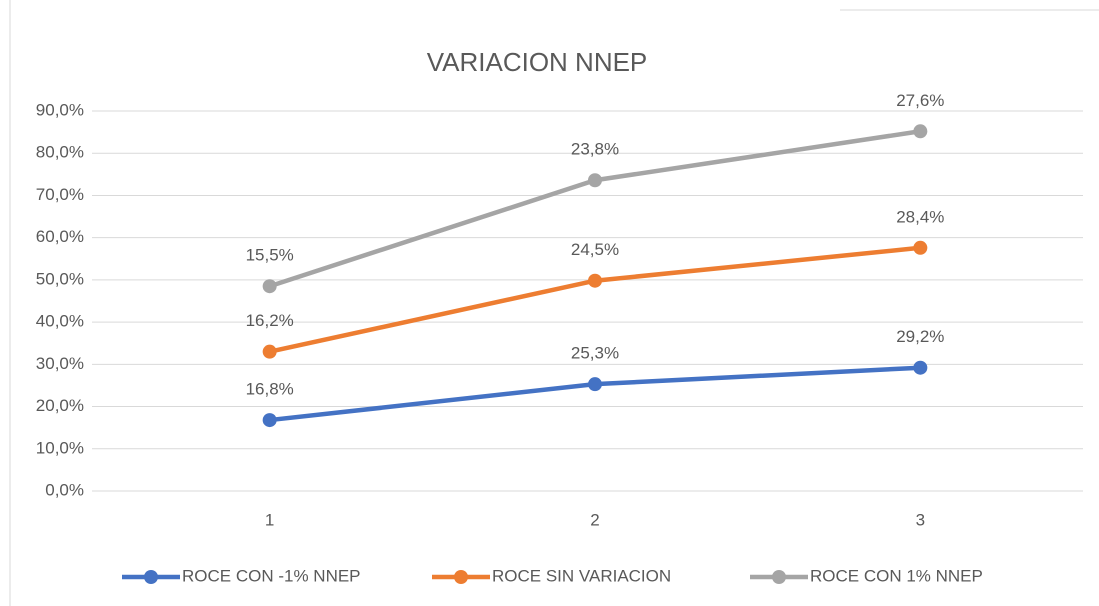  What do you see at coordinates (60, 236) in the screenshot?
I see `y-tick-label: 60,0%` at bounding box center [60, 236].